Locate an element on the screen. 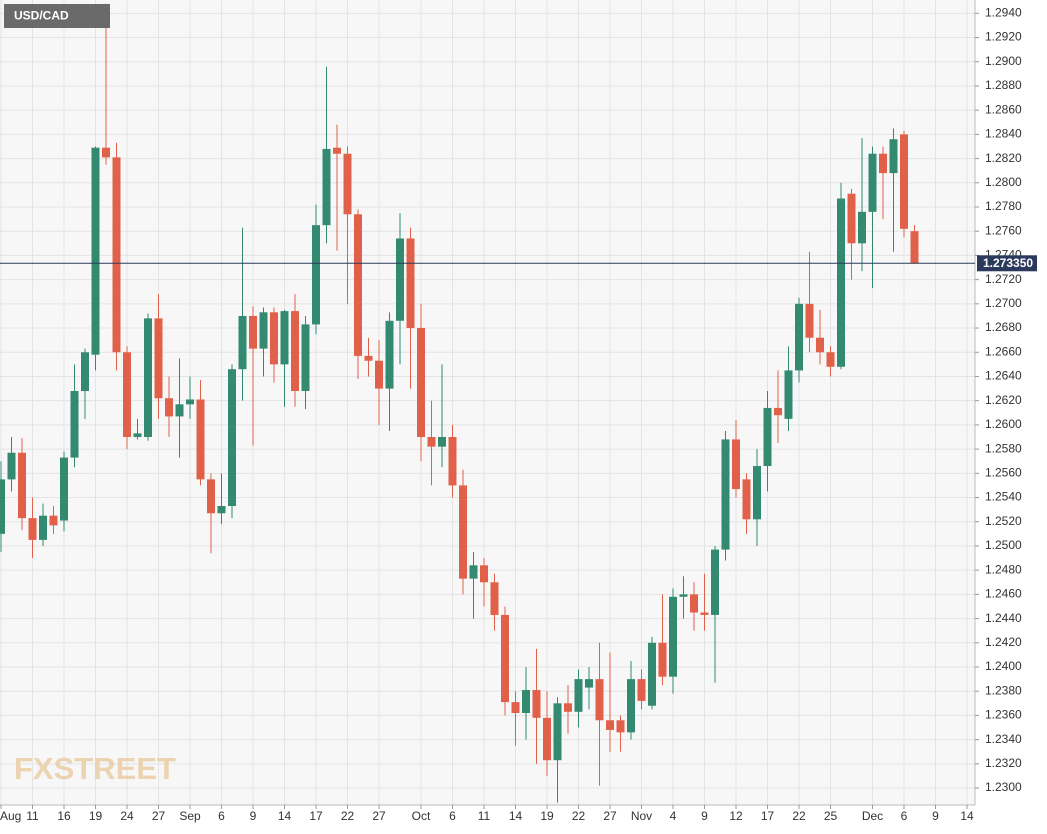  y-tick-label: 1.2560 is located at coordinates (1003, 472).